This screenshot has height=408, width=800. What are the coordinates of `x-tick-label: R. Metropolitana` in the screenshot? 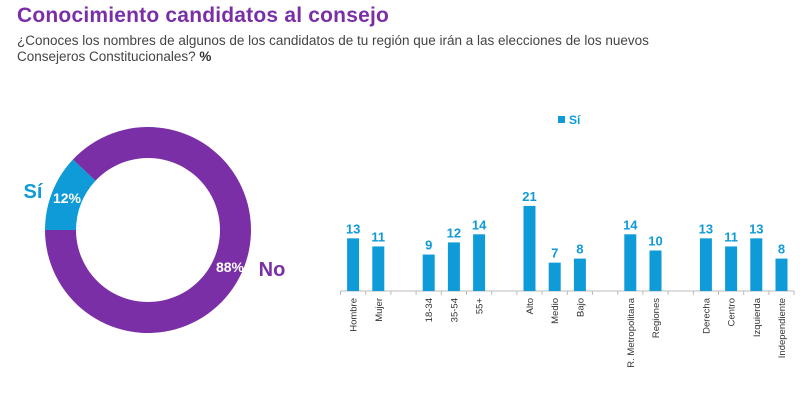 It's located at (631, 332).